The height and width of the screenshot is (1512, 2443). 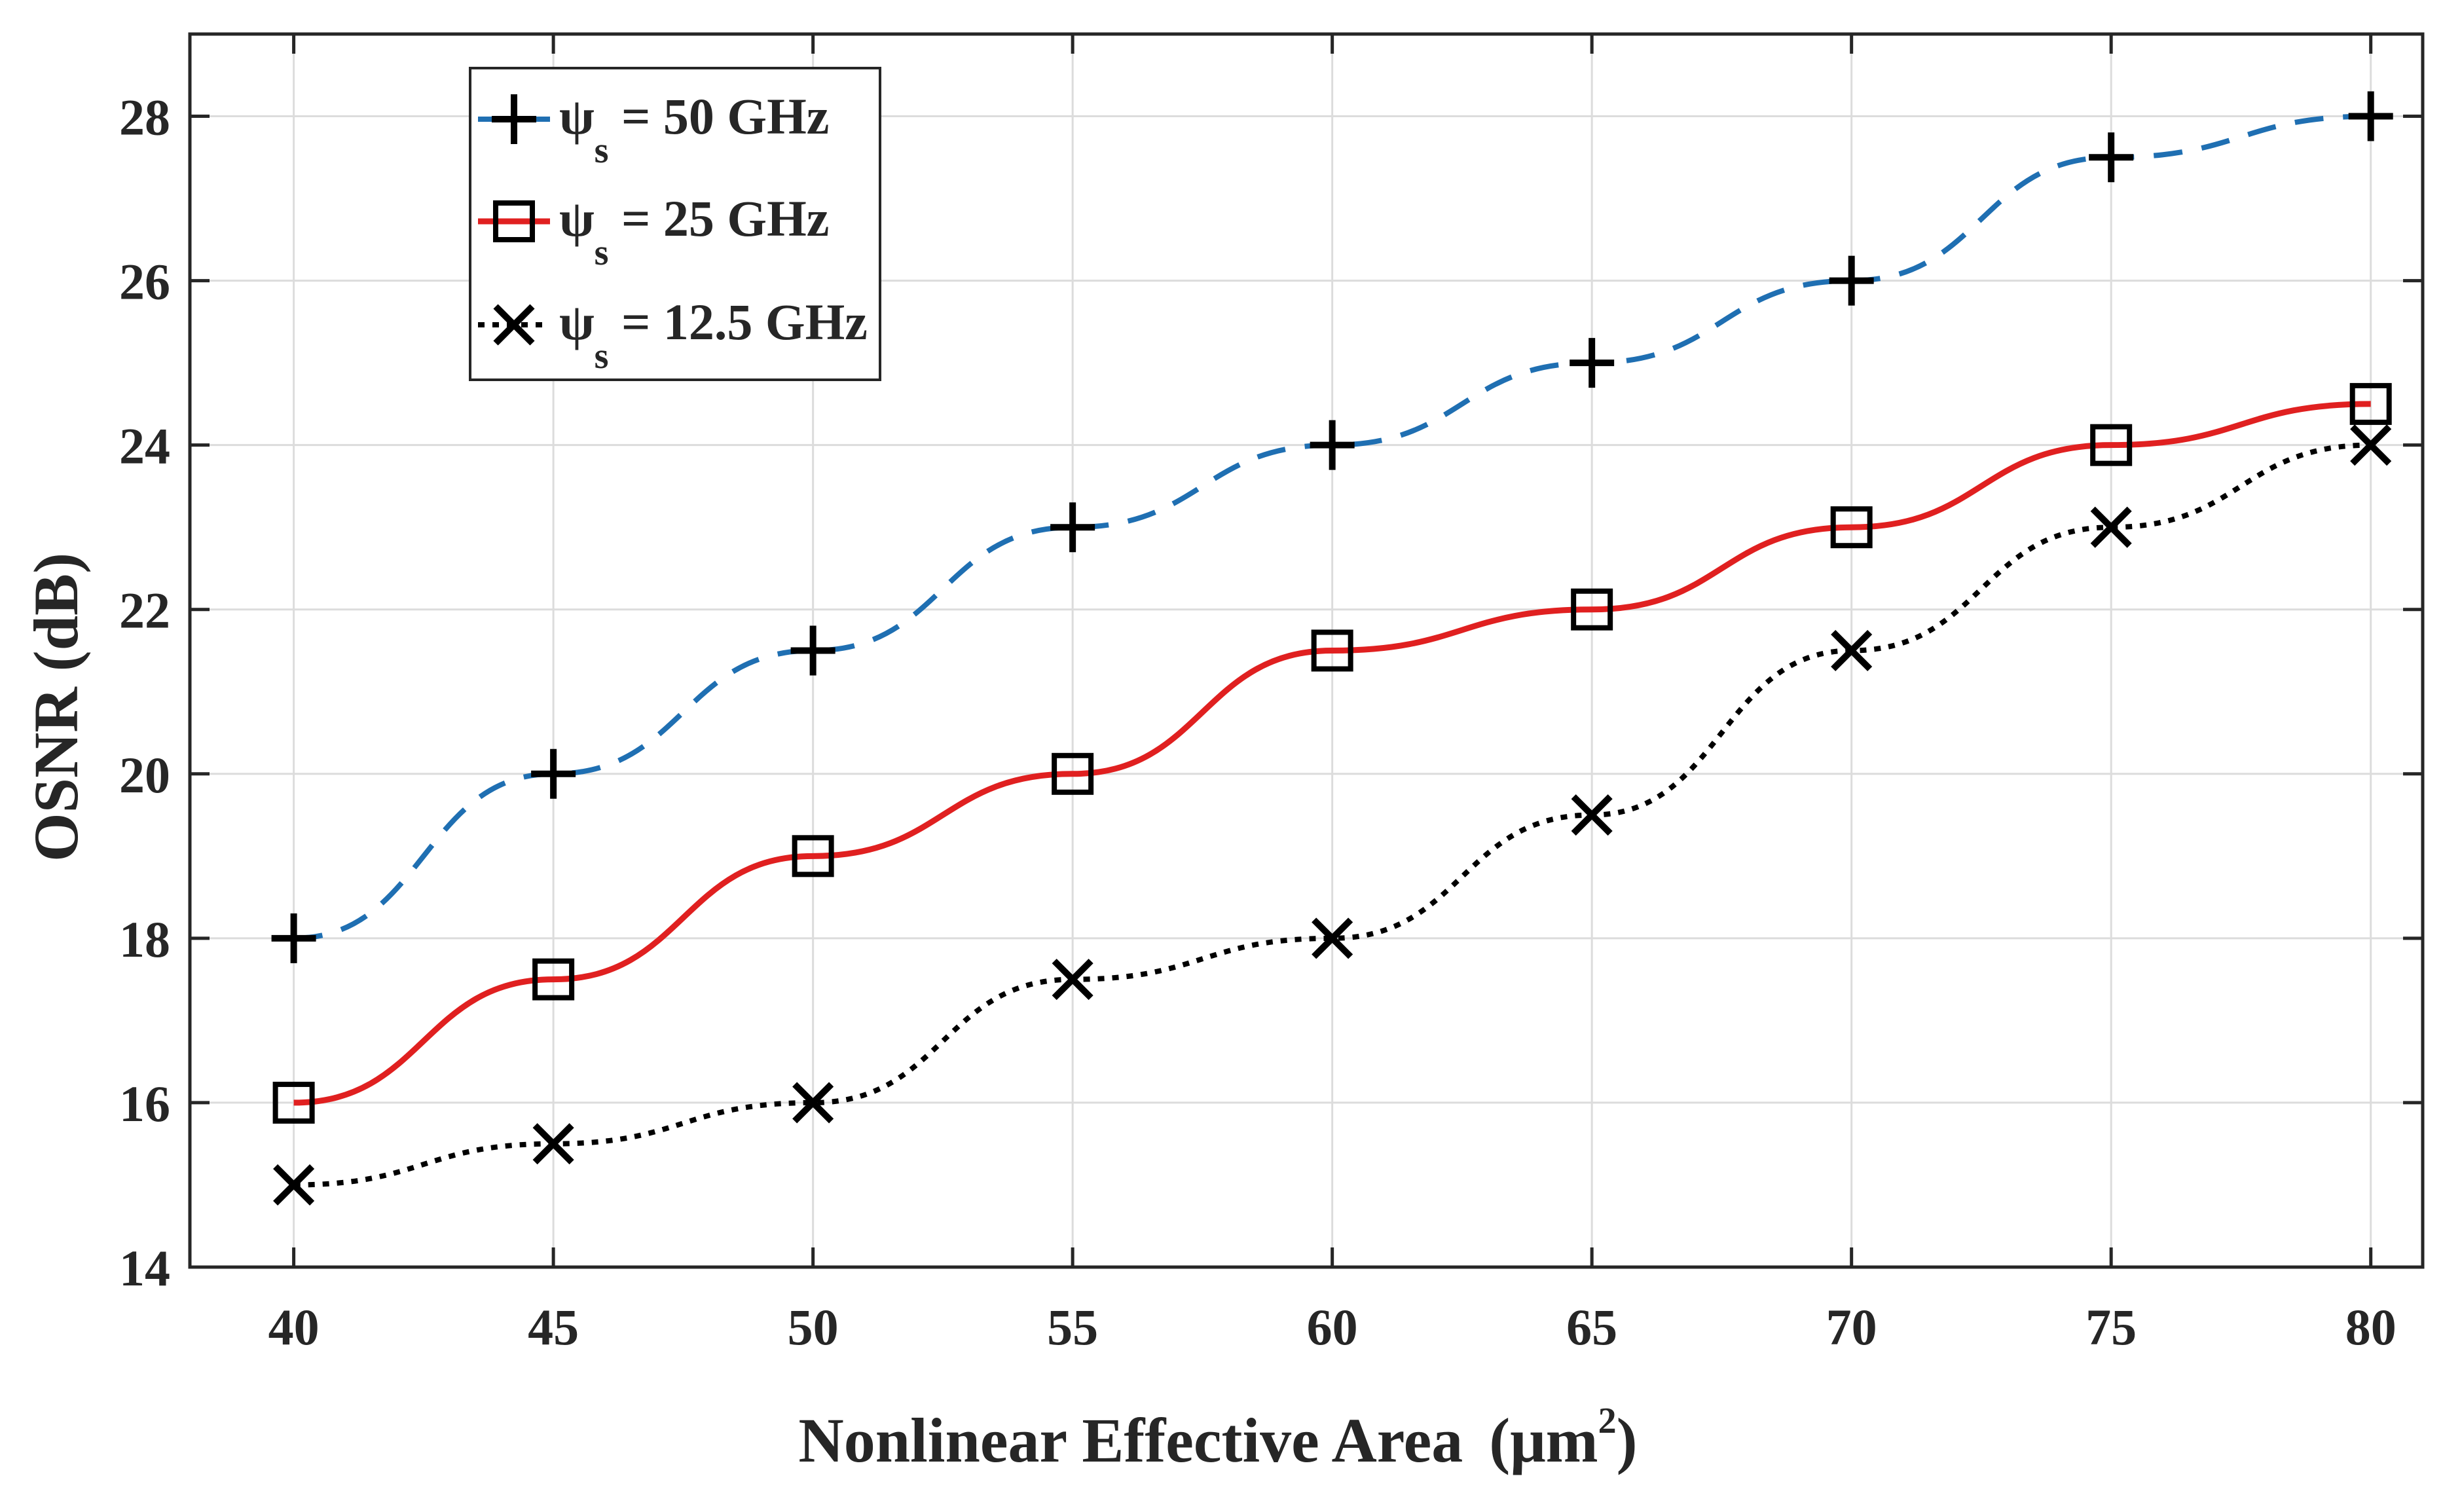 What do you see at coordinates (145, 775) in the screenshot?
I see `y-tick-label: 20` at bounding box center [145, 775].